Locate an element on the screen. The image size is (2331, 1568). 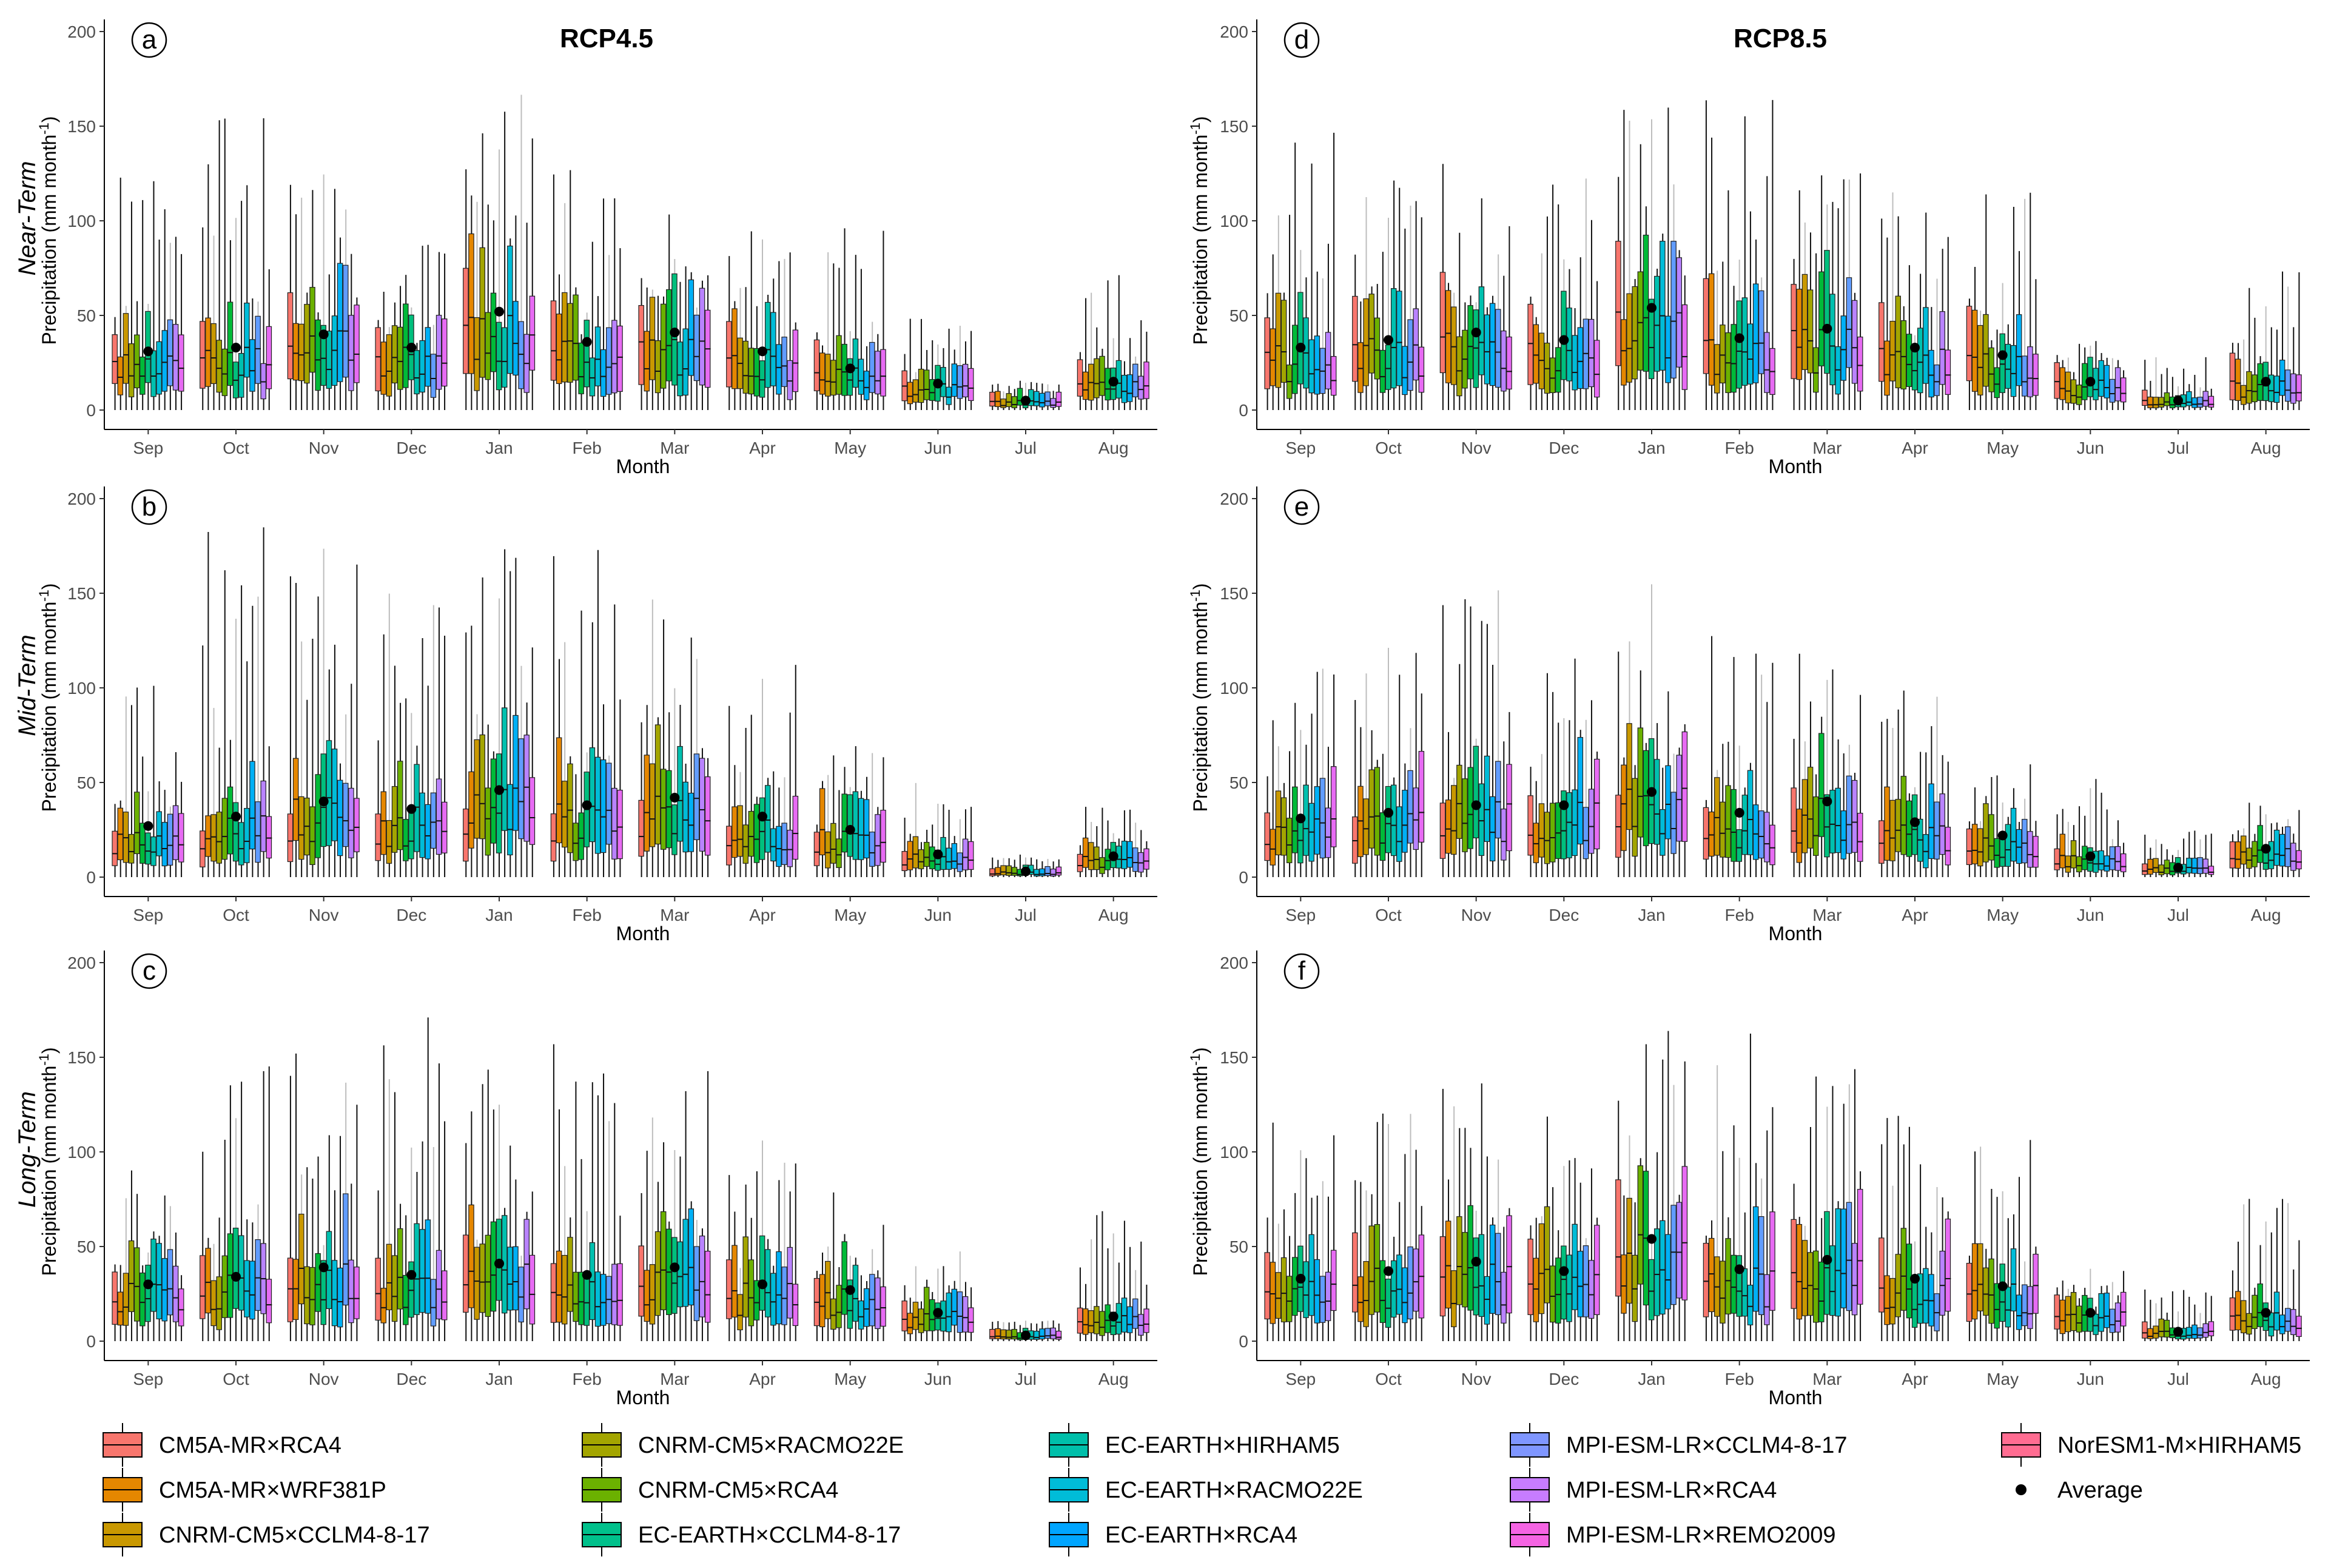
x-tick-label-jan: Jan is located at coordinates (1651, 1379).